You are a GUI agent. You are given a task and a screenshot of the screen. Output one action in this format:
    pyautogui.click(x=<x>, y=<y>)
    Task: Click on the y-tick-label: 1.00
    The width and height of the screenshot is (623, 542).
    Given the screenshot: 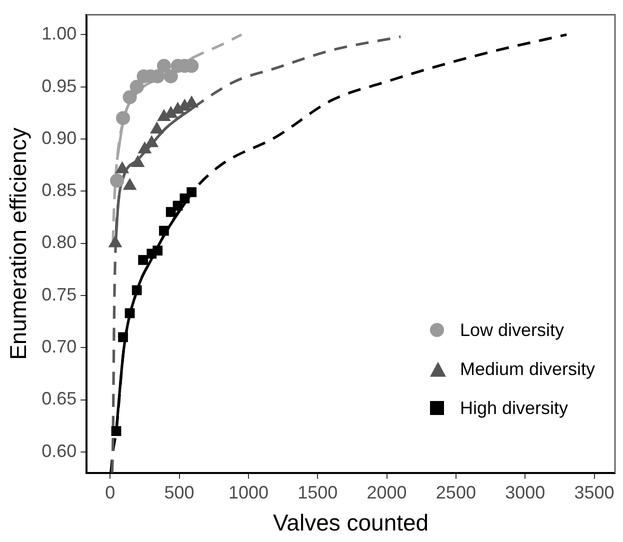 What is the action you would take?
    pyautogui.click(x=59, y=34)
    